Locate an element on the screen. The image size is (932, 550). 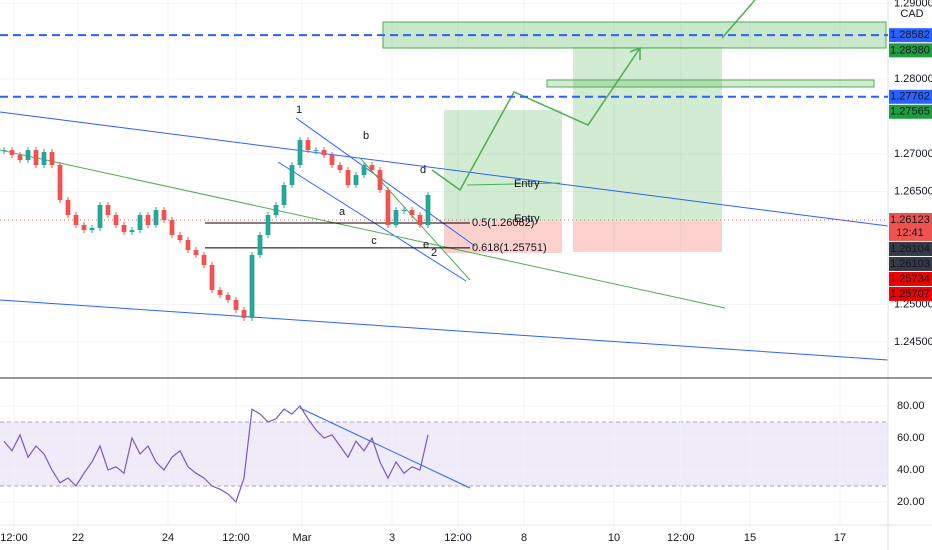
price-label: 1.28582 is located at coordinates (910, 35).